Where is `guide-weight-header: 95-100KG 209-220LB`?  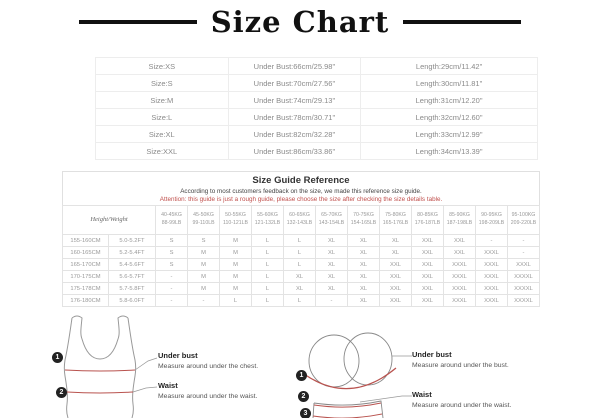
guide-weight-header: 95-100KG 209-220LB is located at coordinates (523, 220).